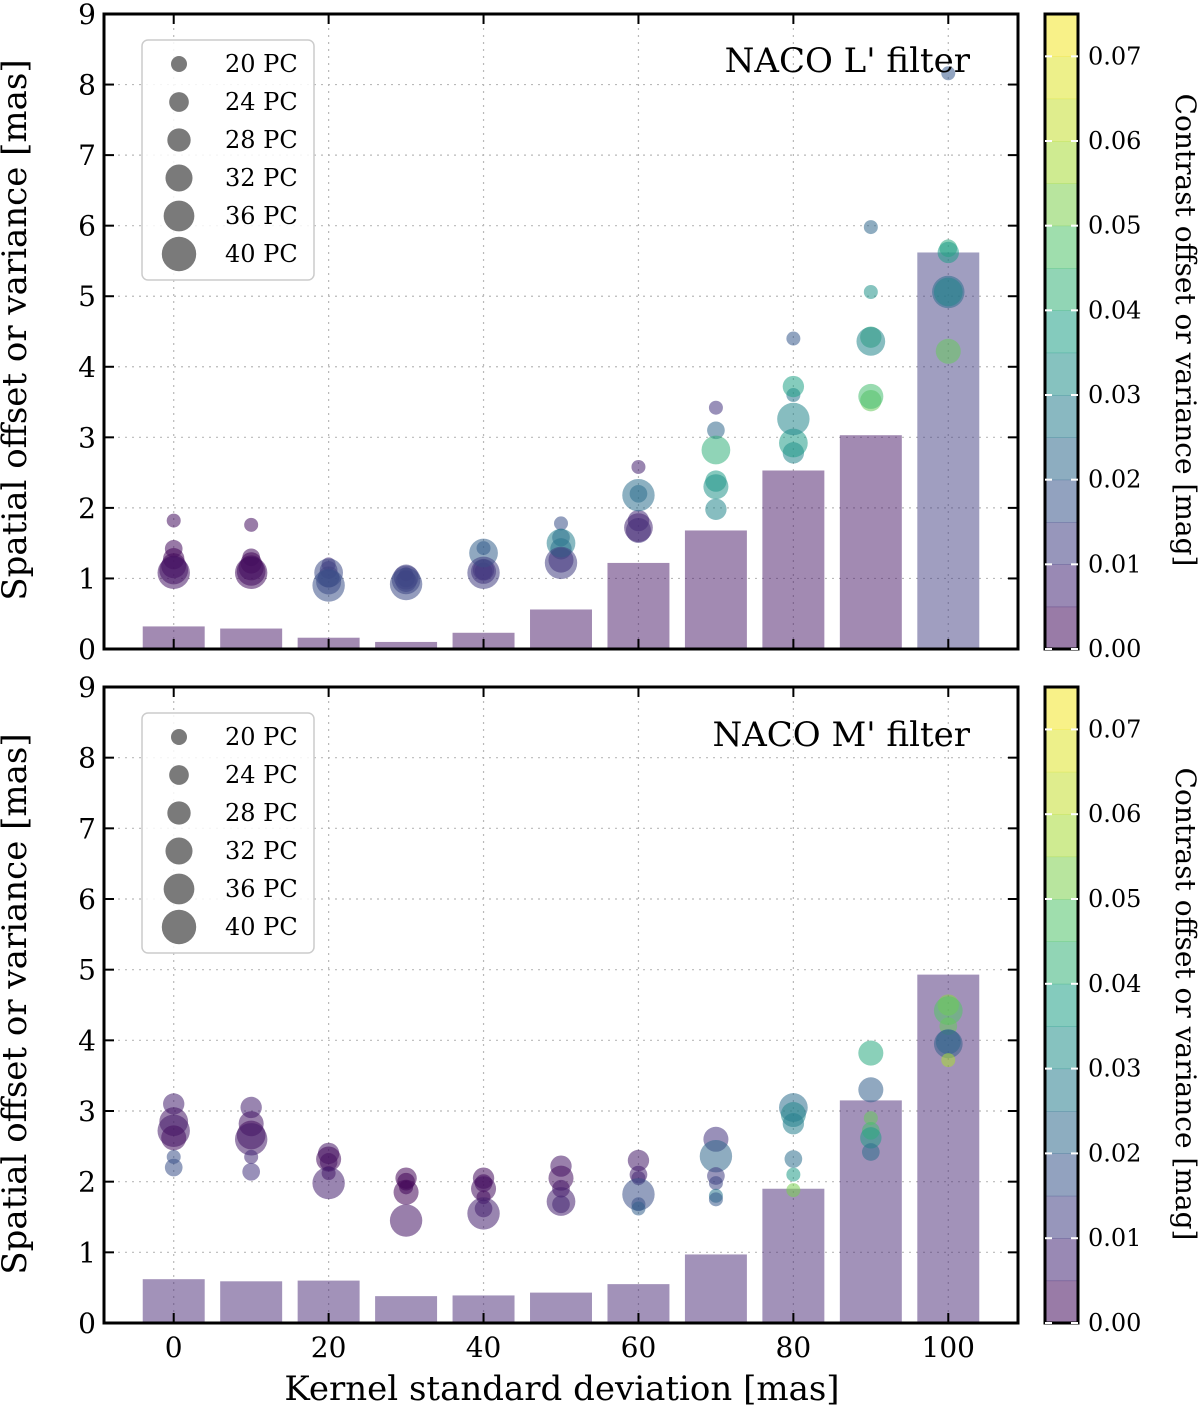 The image size is (1200, 1413). What do you see at coordinates (87, 296) in the screenshot?
I see `top-ytick-label-5: 5` at bounding box center [87, 296].